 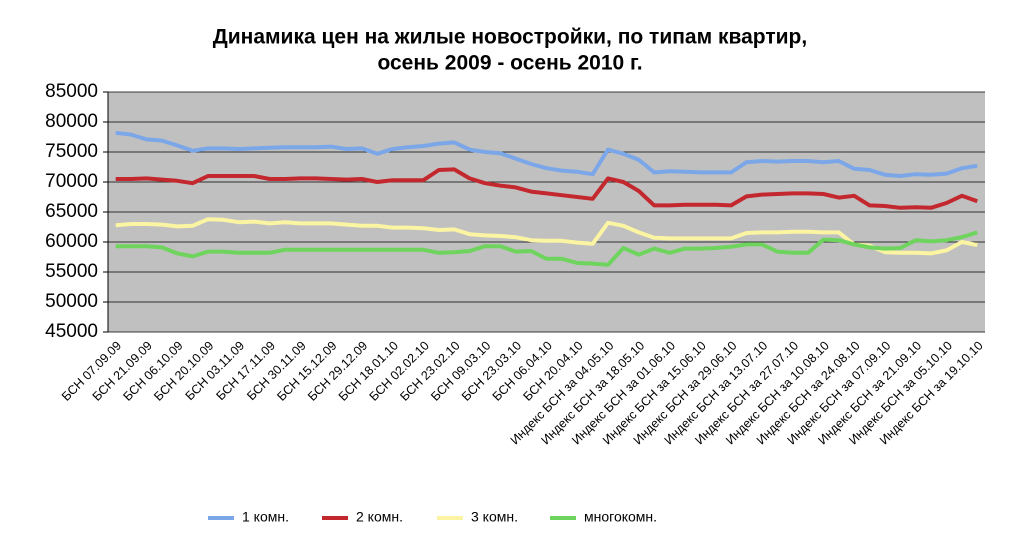 I want to click on y-tick-label: 55000, so click(x=71, y=271).